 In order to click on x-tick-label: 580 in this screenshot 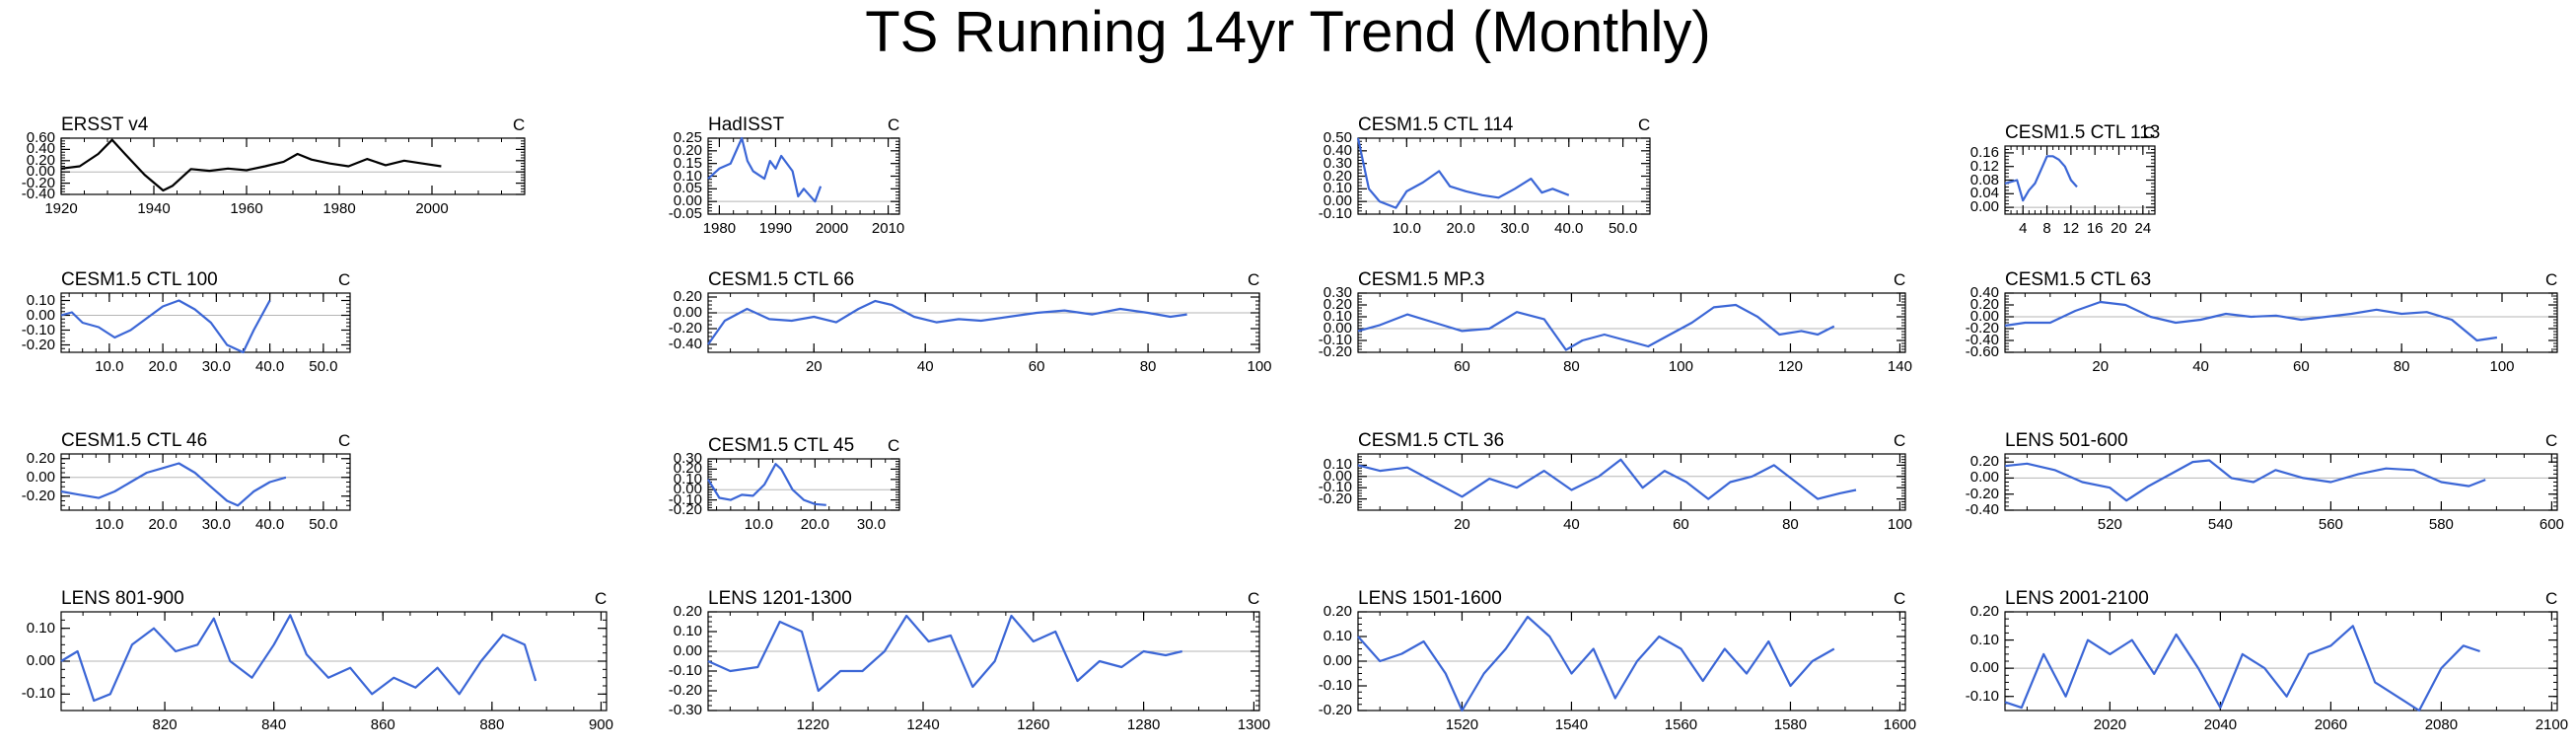, I will do `click(2441, 524)`.